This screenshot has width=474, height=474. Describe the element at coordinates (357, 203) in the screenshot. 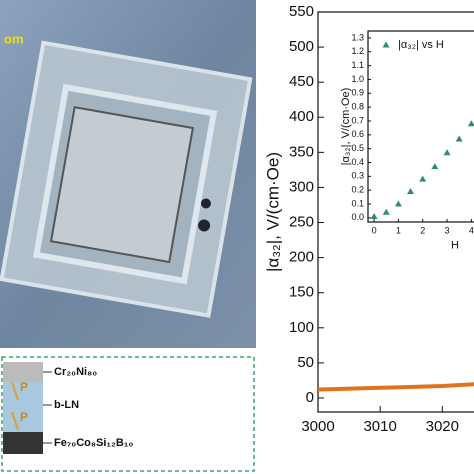

I see `y-tick-label: 0.1` at that location.